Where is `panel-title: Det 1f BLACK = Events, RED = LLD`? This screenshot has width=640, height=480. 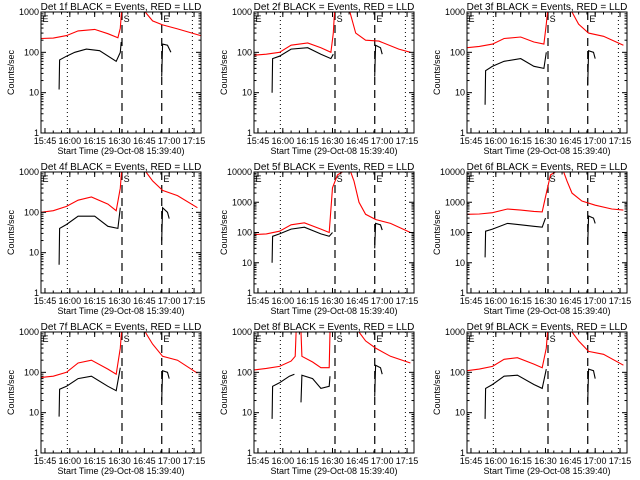 panel-title: Det 1f BLACK = Events, RED = LLD is located at coordinates (121, 7).